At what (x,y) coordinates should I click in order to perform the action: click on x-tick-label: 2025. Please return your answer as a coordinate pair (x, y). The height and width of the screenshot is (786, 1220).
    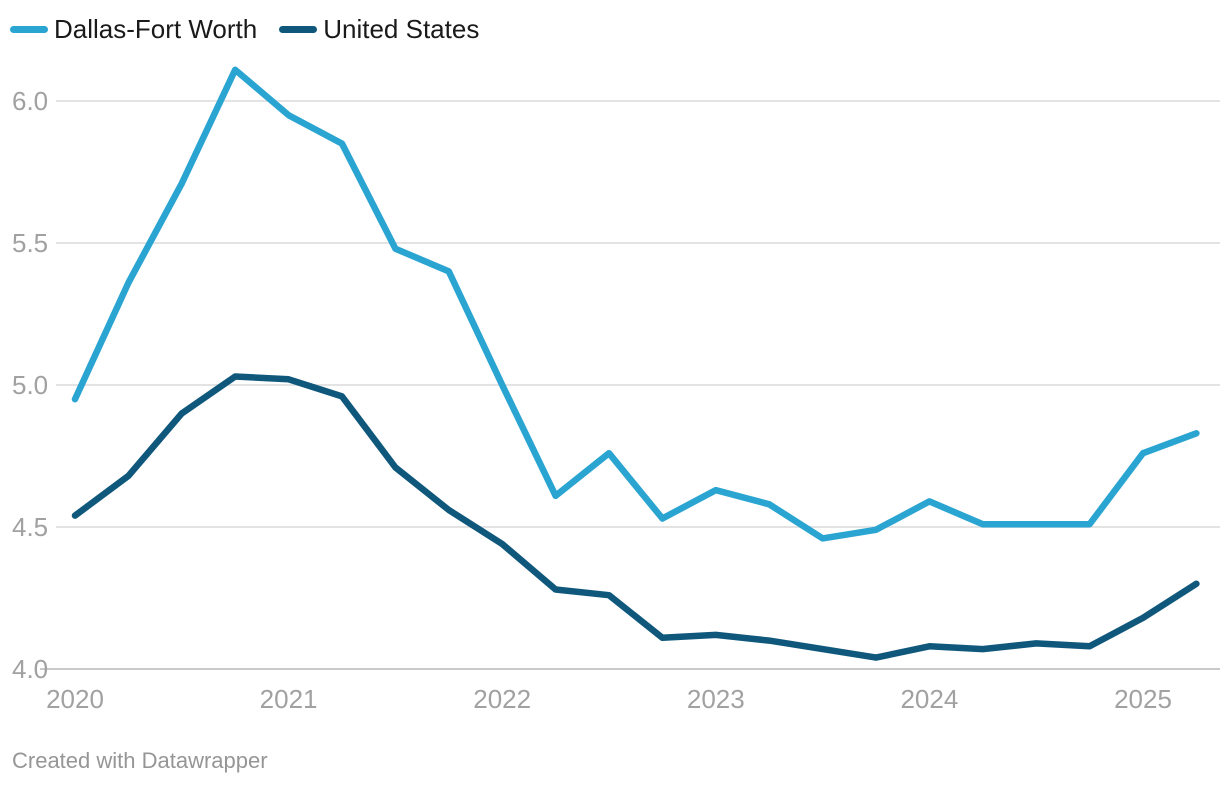
    Looking at the image, I should click on (1143, 699).